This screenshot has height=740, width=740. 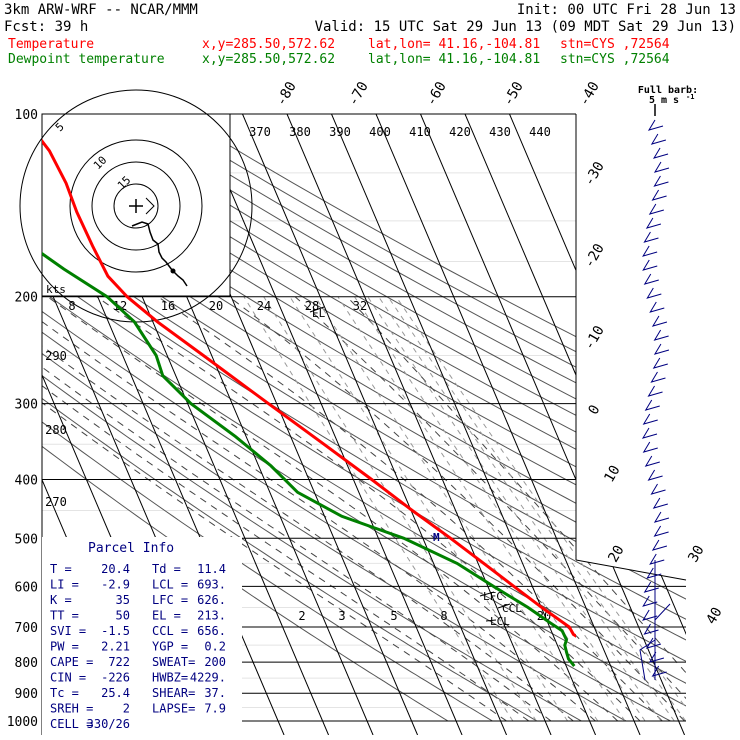 What do you see at coordinates (631, 570) in the screenshot?
I see `extension-edge` at bounding box center [631, 570].